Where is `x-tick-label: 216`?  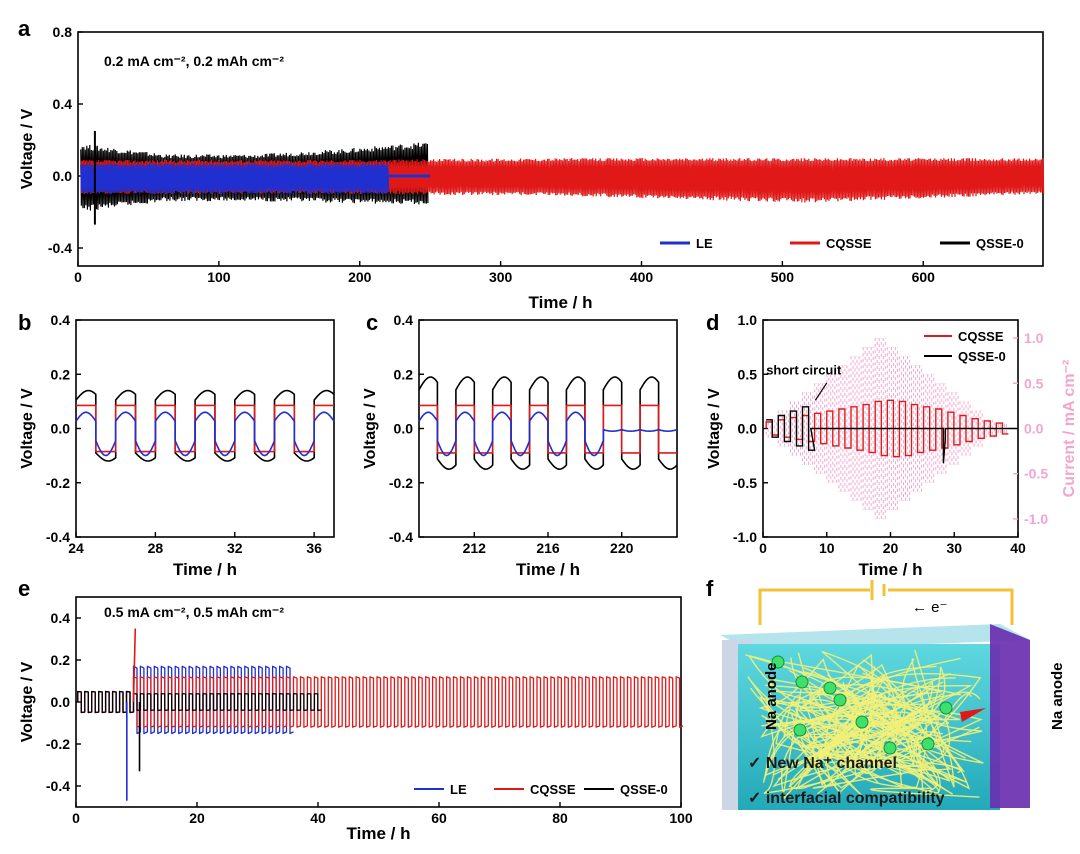 x-tick-label: 216 is located at coordinates (548, 548).